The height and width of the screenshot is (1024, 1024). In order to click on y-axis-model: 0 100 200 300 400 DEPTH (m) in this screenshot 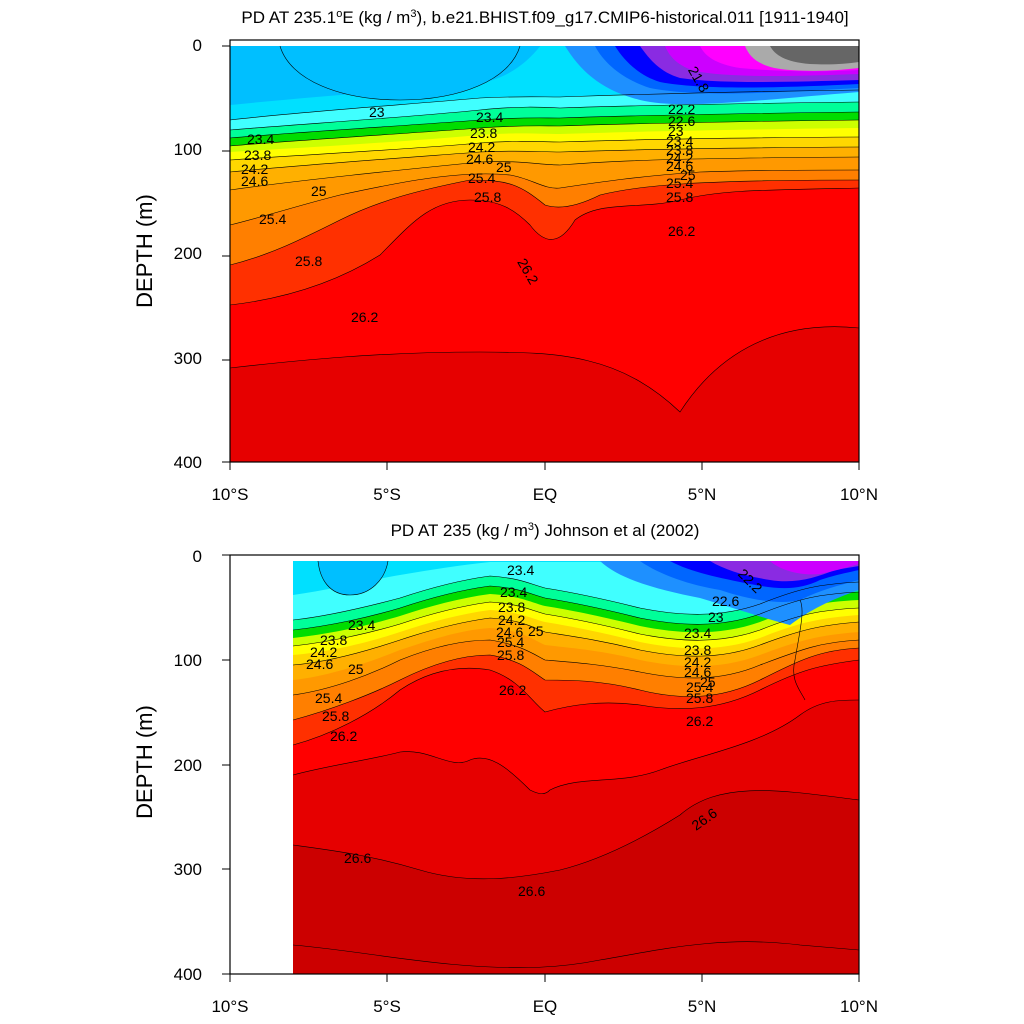, I will do `click(181, 254)`.